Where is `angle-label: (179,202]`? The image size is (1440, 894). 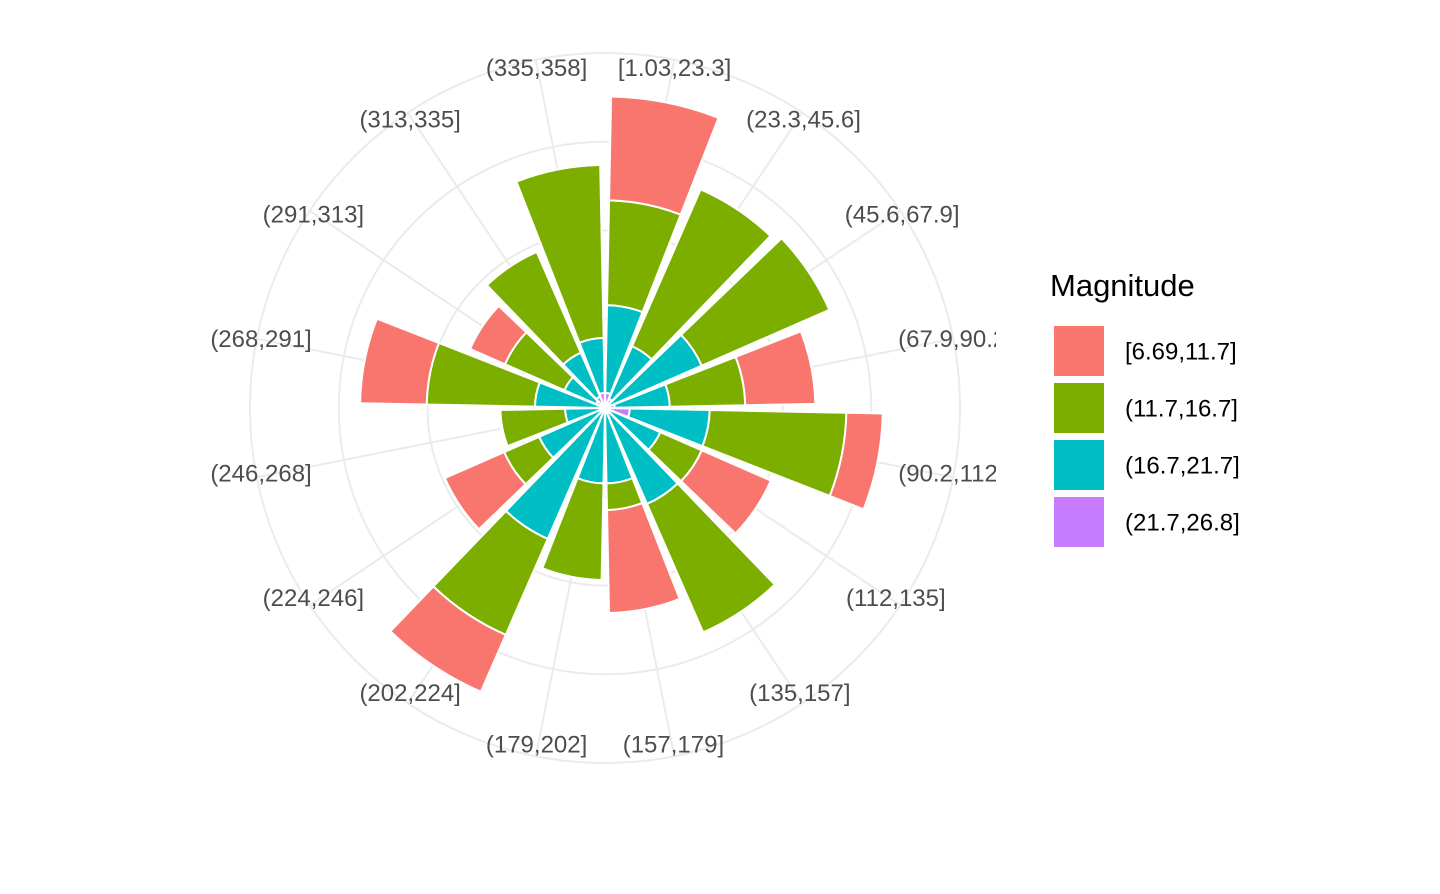 angle-label: (179,202] is located at coordinates (536, 745).